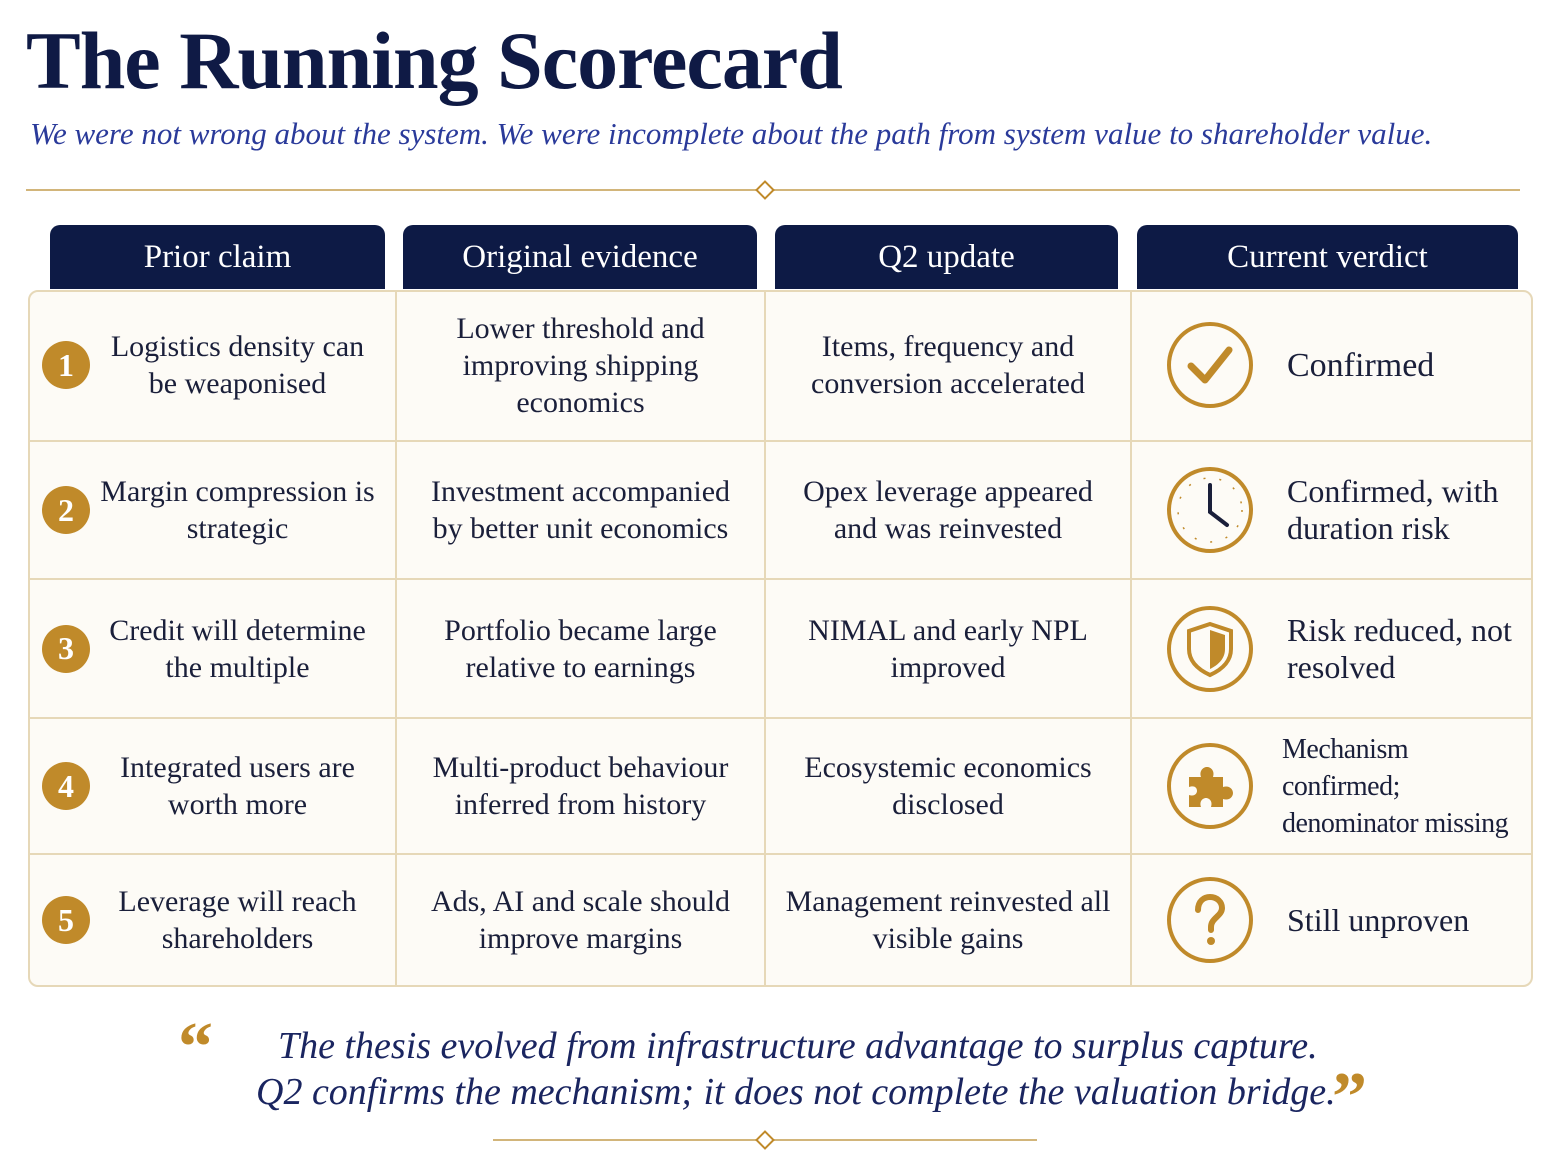 The height and width of the screenshot is (1168, 1560). I want to click on verdict: Confirmed, with duration risk, so click(1393, 509).